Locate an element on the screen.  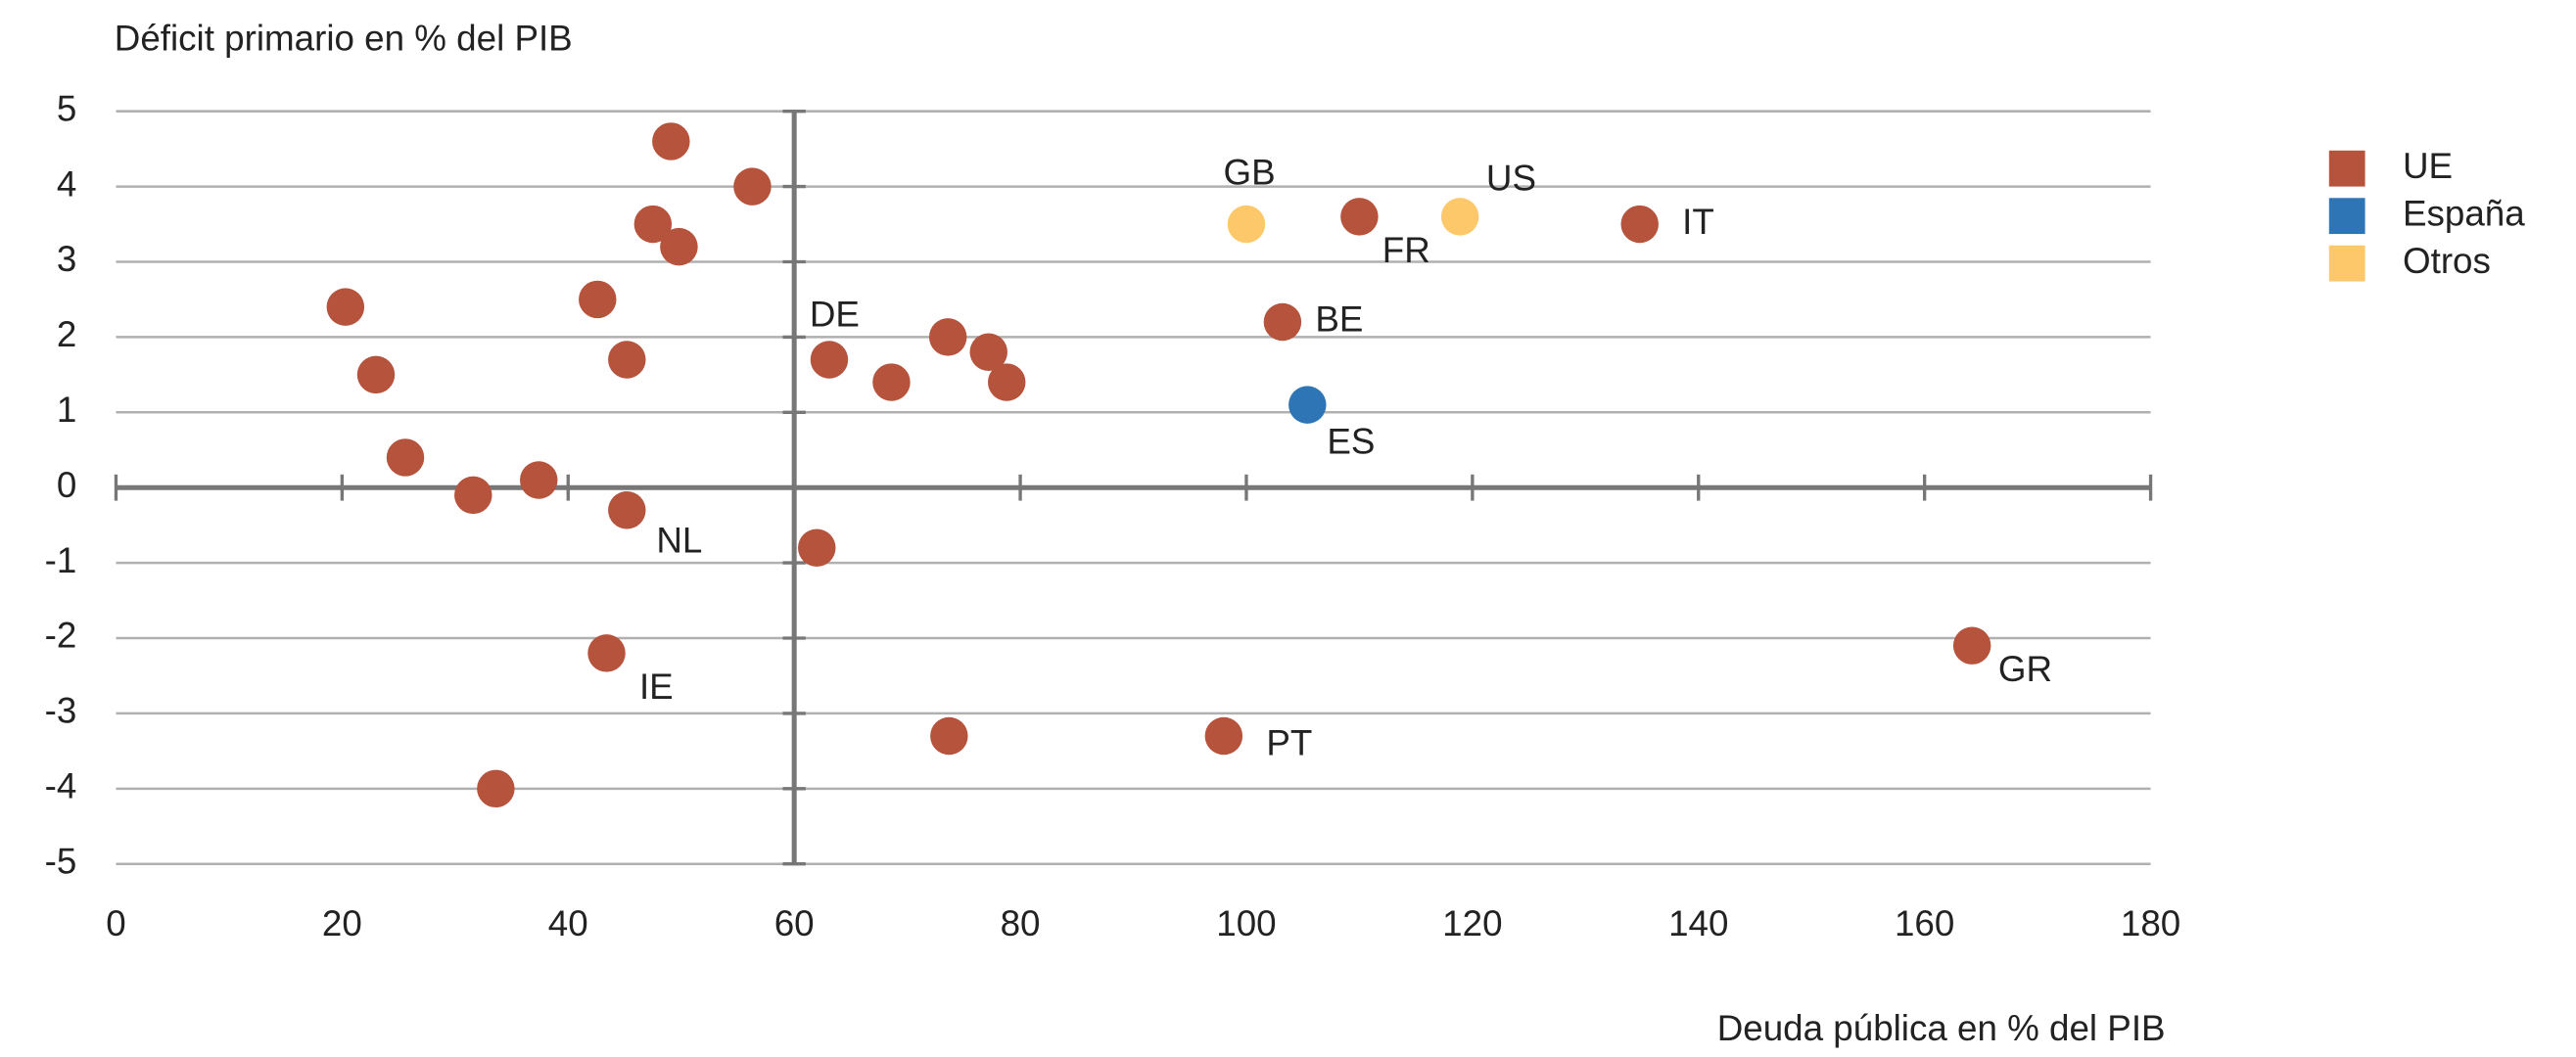
point-label: NL is located at coordinates (679, 540).